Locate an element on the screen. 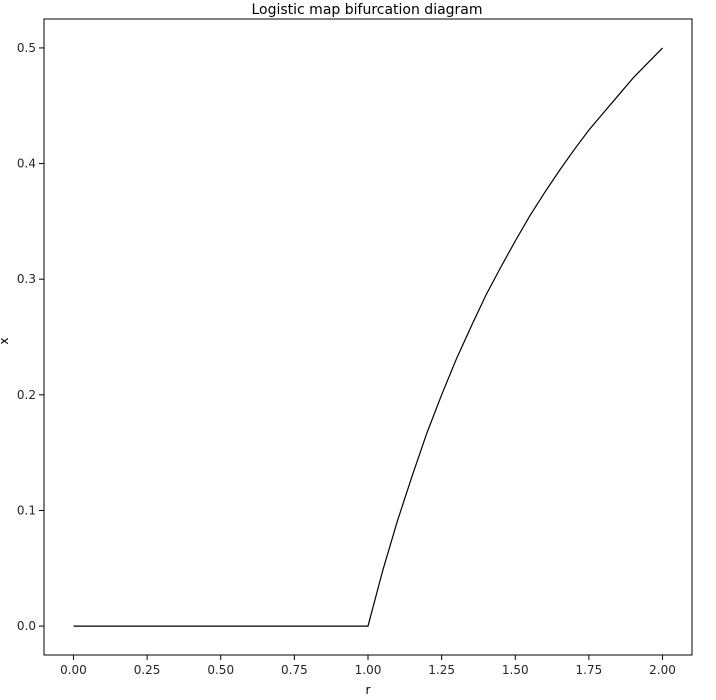  y-axis-label: x is located at coordinates (5, 340).